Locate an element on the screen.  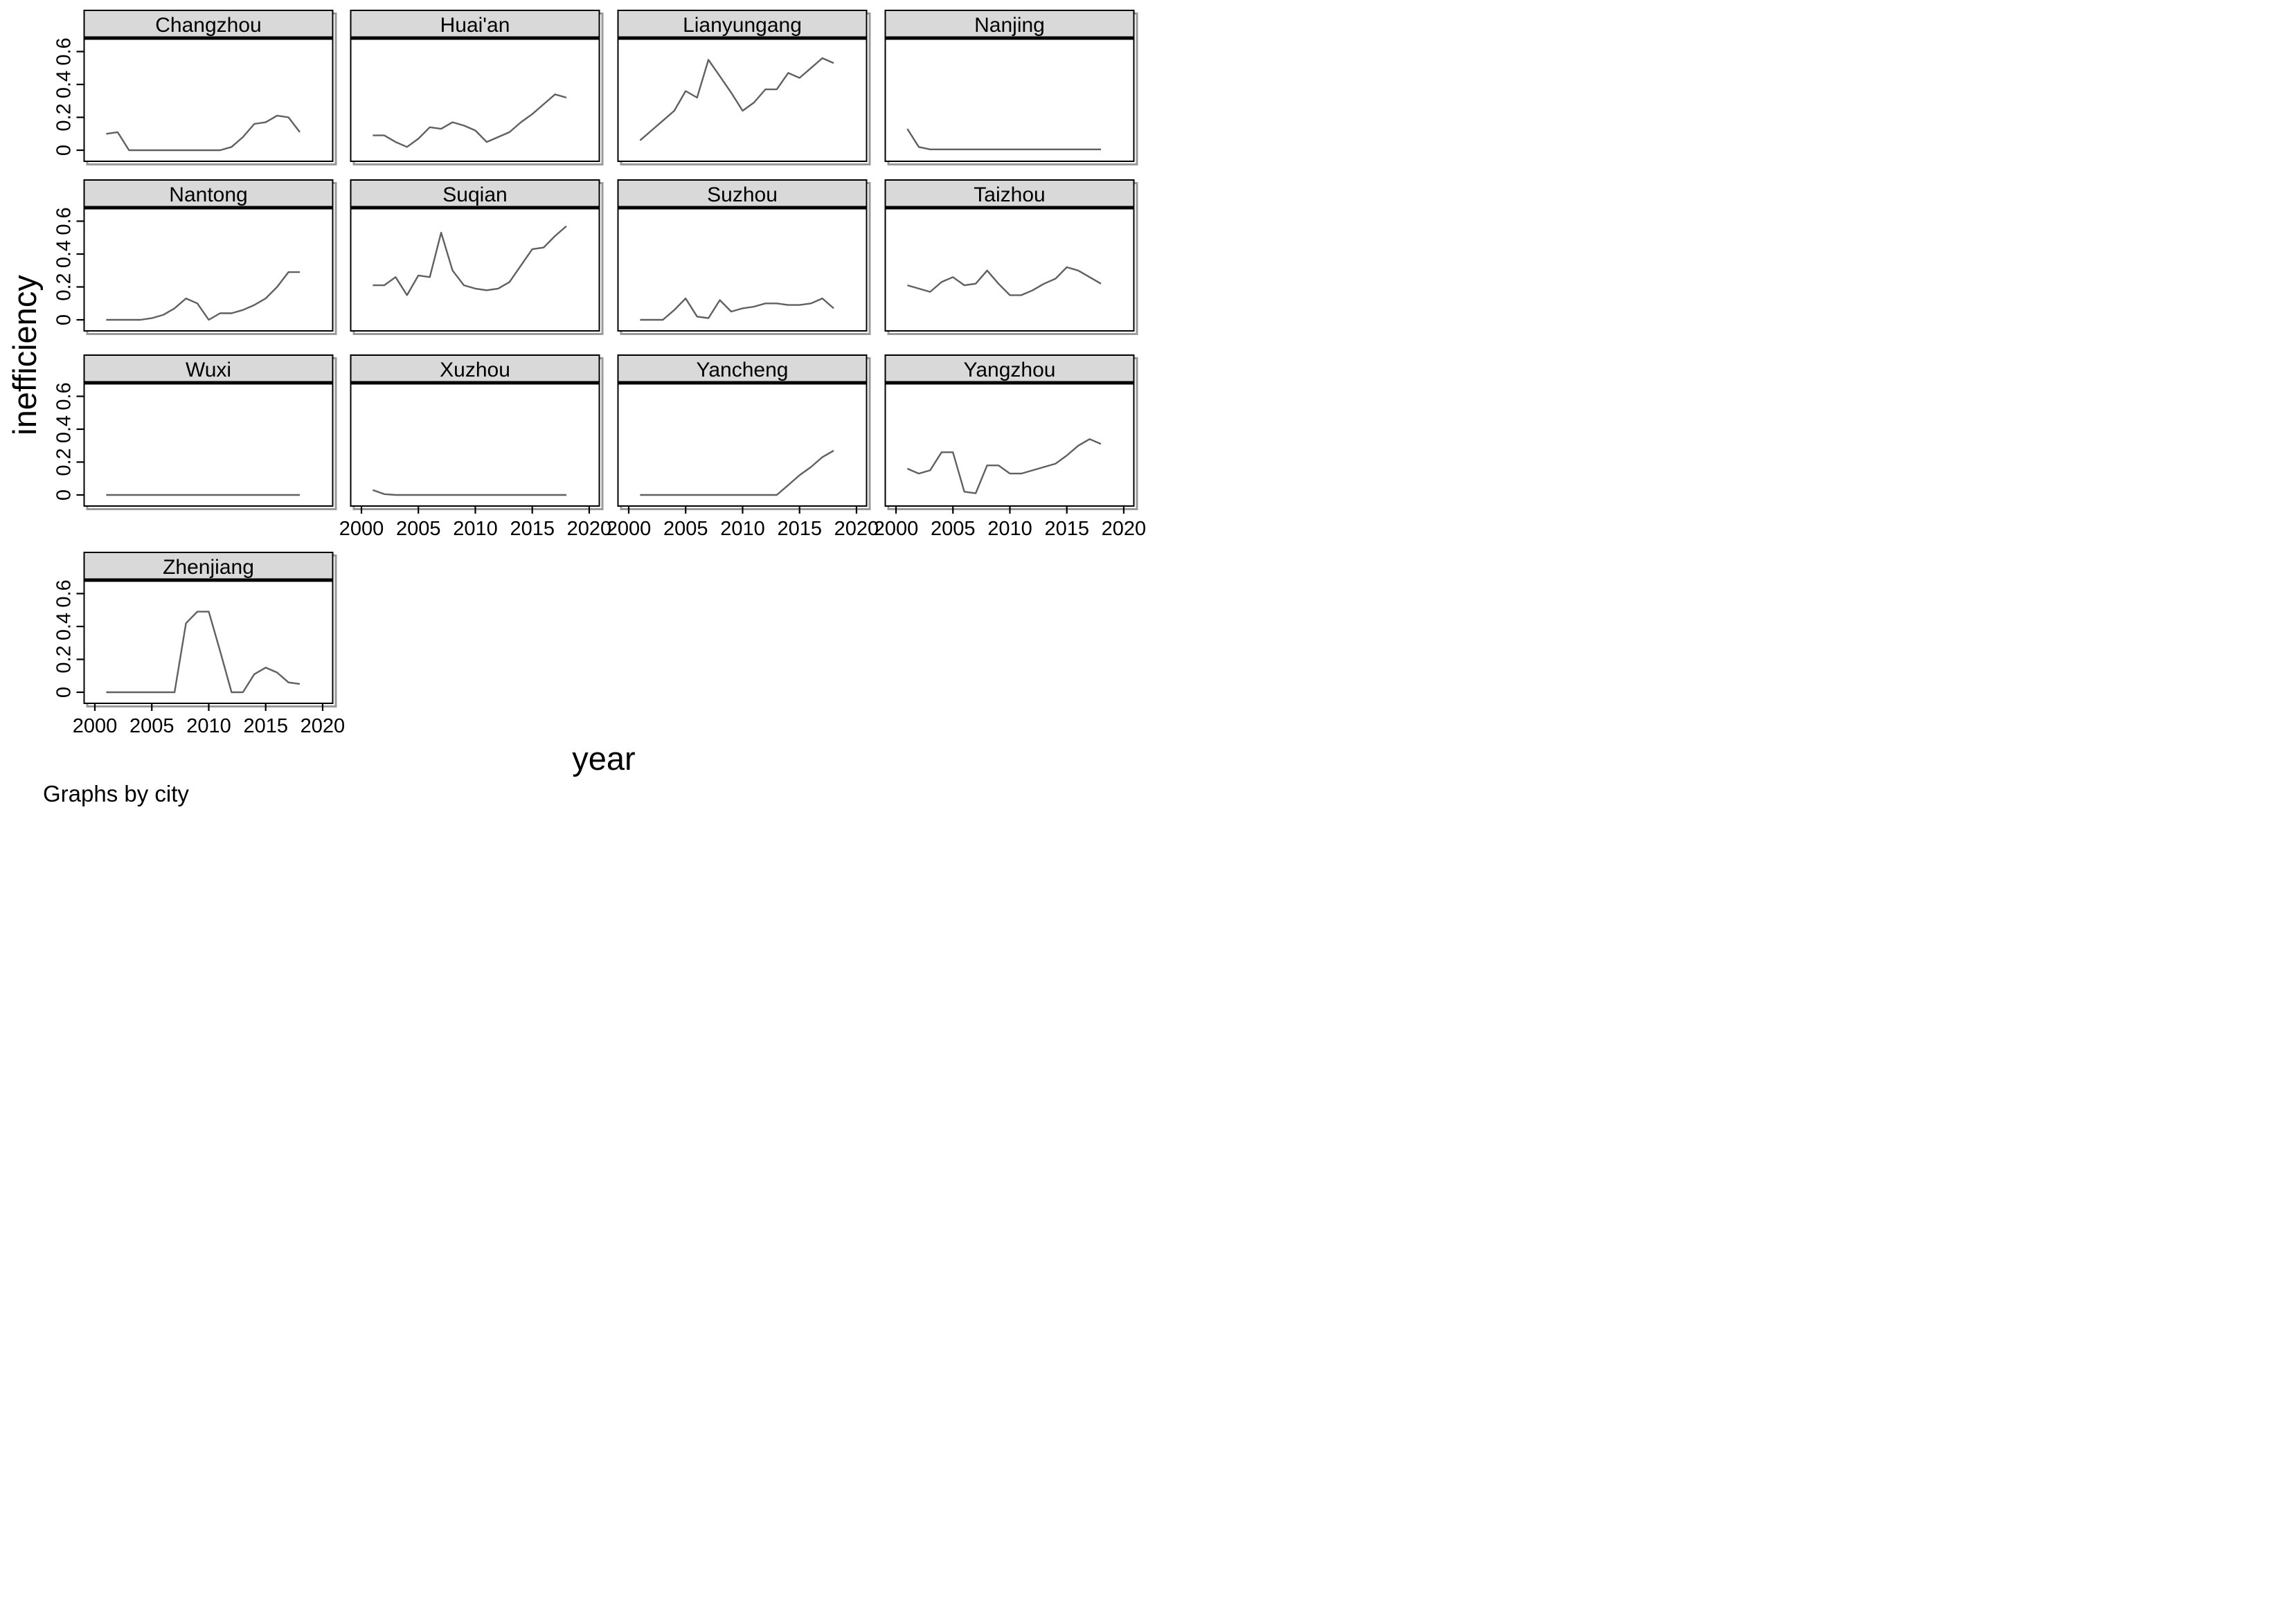
panel-title: Yancheng is located at coordinates (743, 370).